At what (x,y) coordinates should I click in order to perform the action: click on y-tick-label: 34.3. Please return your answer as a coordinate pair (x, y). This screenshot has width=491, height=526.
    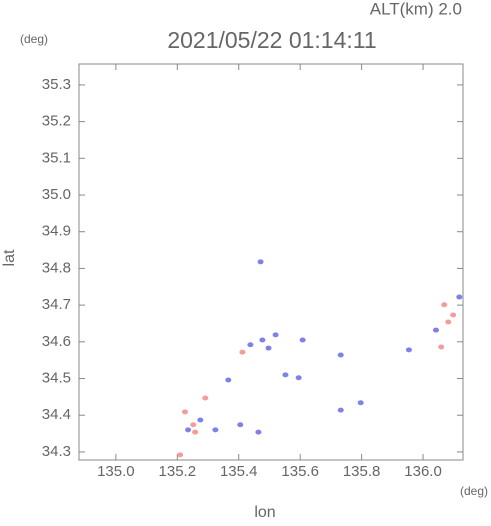
    Looking at the image, I should click on (56, 451).